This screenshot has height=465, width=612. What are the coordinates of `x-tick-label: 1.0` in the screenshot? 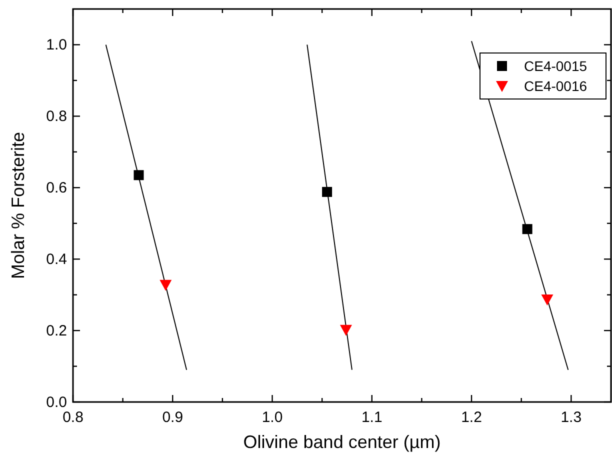 It's located at (272, 417).